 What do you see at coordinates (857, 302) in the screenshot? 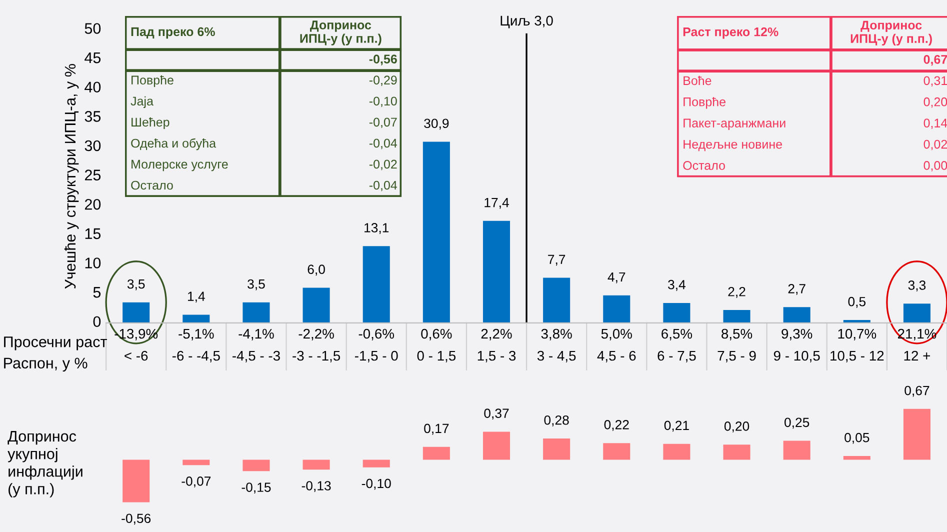
I see `data-label: 0,5` at bounding box center [857, 302].